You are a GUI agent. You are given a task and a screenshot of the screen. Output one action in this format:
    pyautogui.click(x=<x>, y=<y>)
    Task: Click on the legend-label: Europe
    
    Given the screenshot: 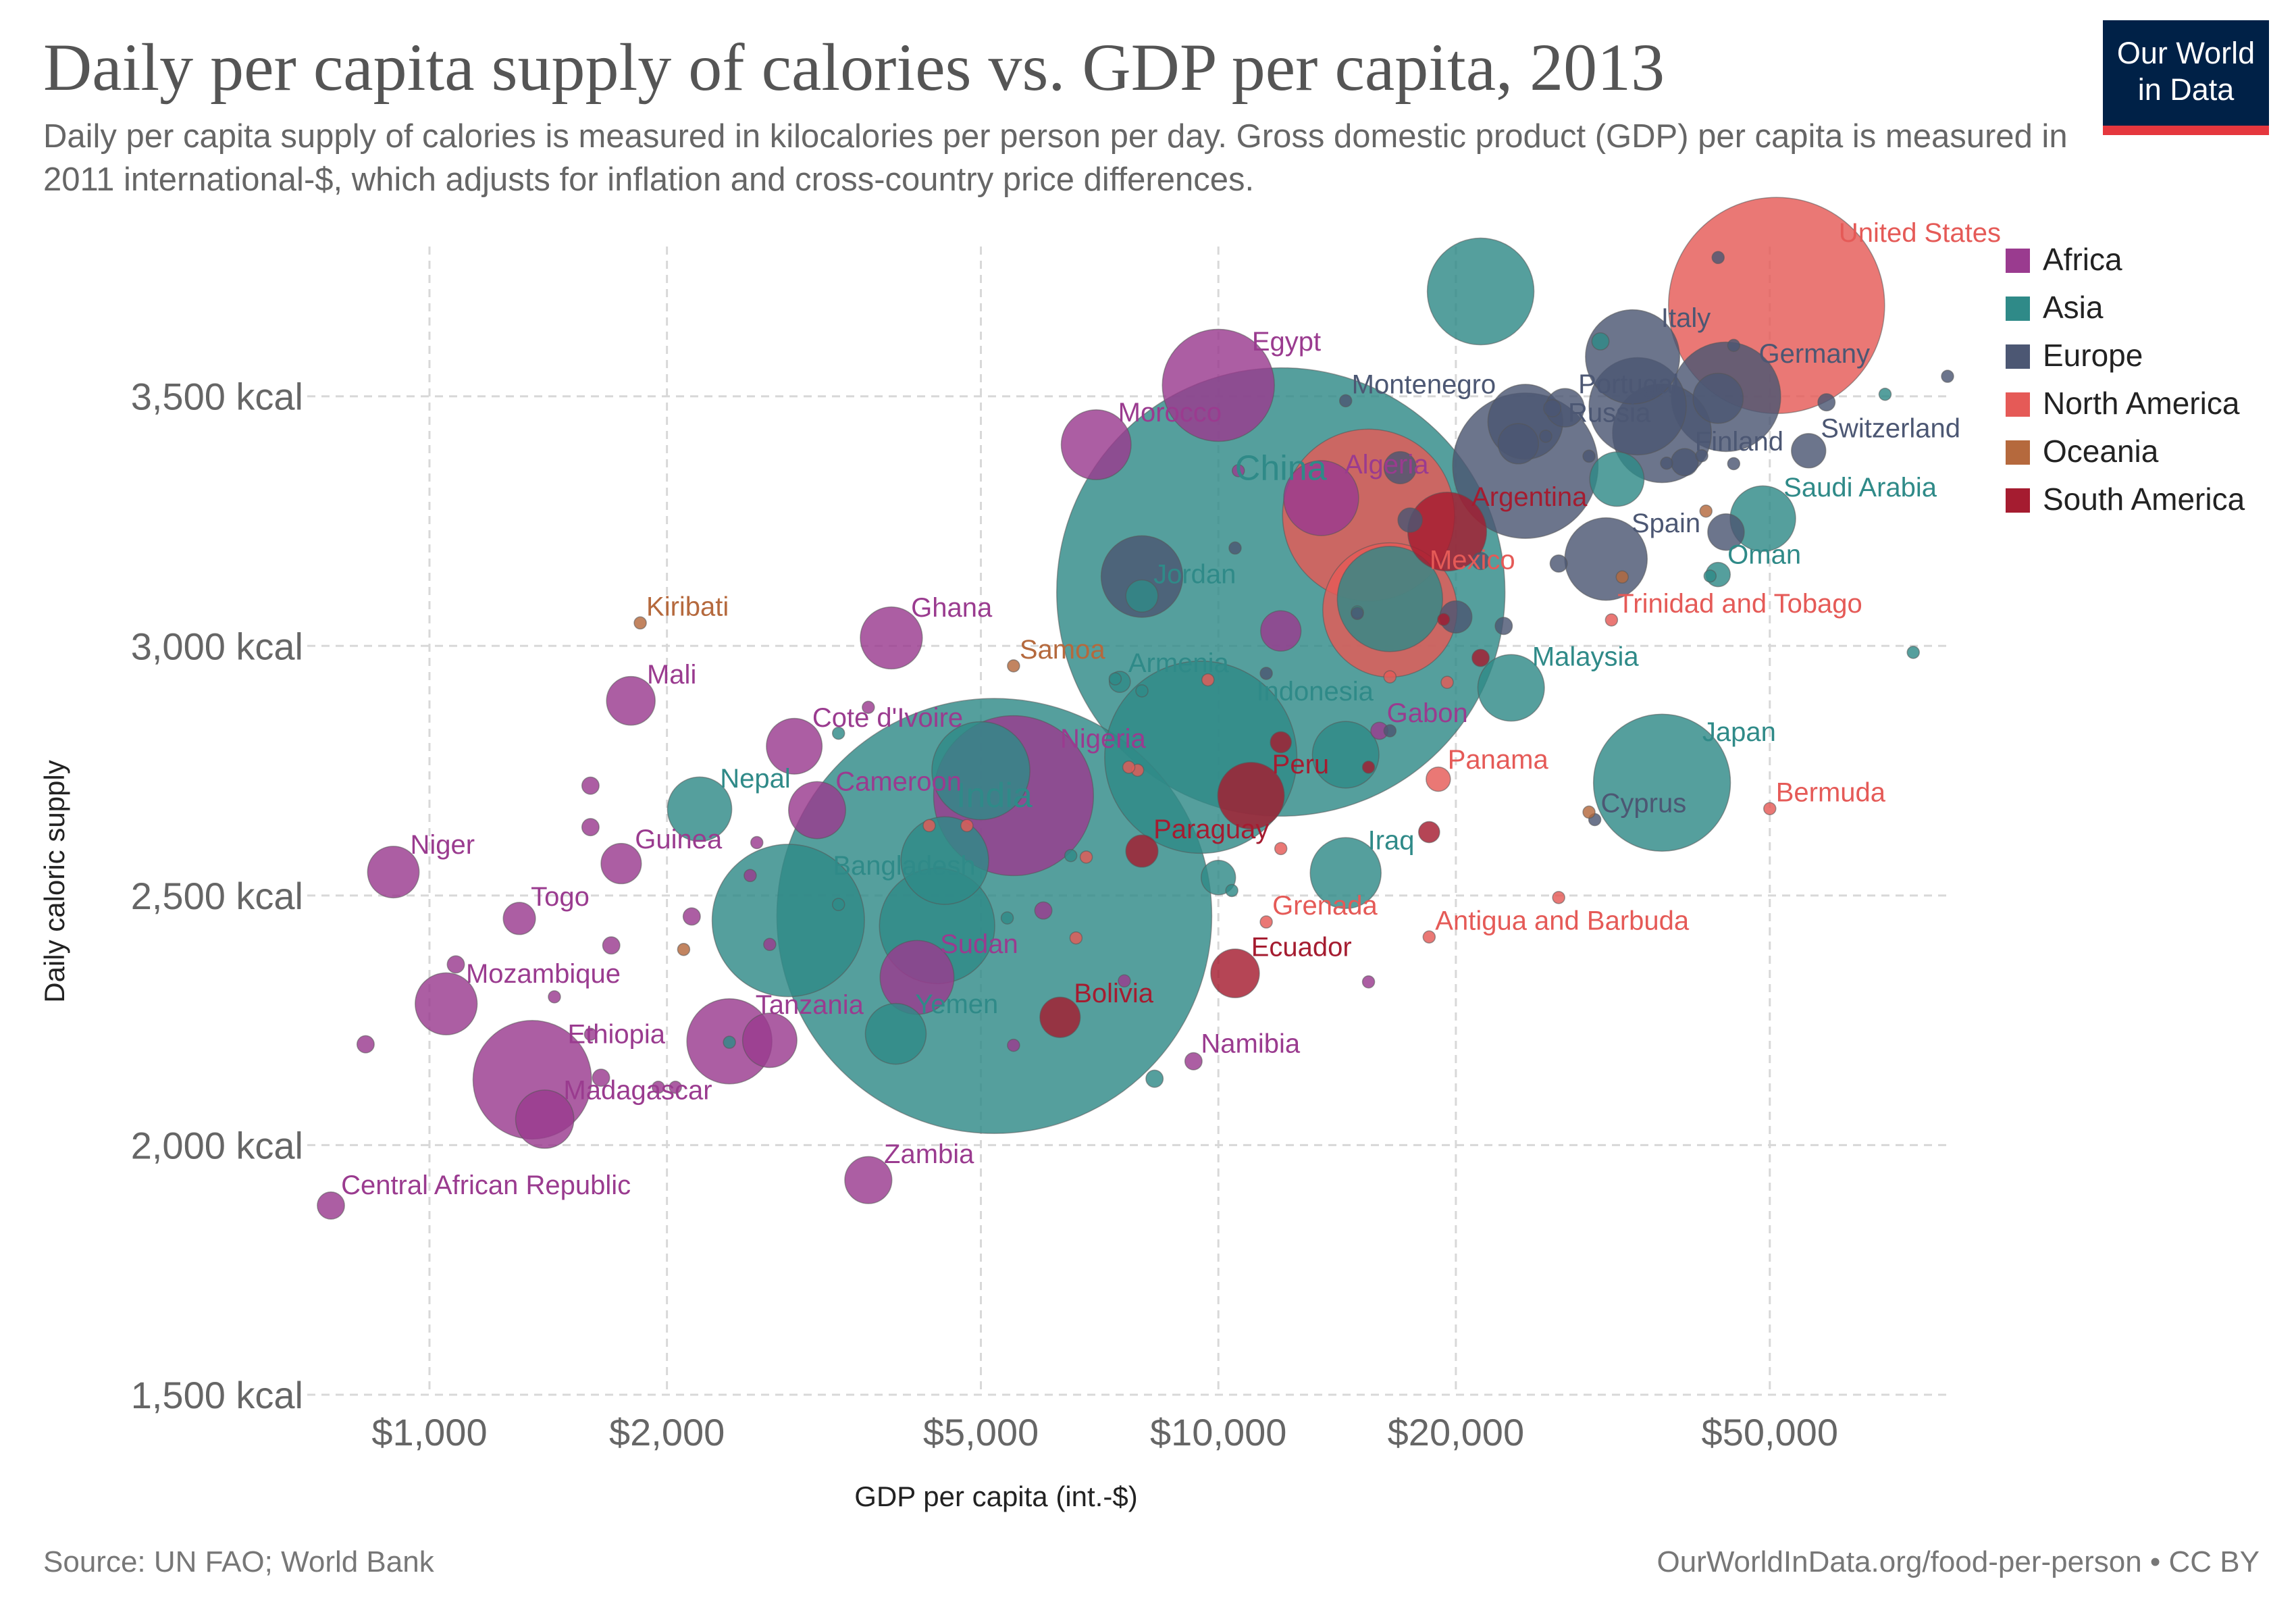 What is the action you would take?
    pyautogui.click(x=2093, y=355)
    